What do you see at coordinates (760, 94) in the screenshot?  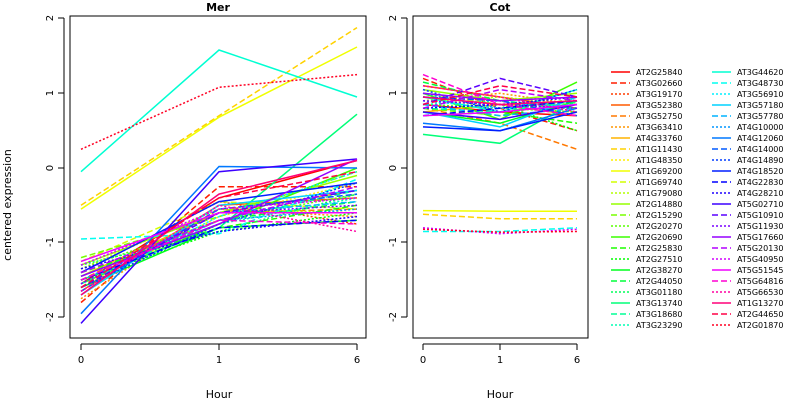 I see `legend-label: AT3G56910` at bounding box center [760, 94].